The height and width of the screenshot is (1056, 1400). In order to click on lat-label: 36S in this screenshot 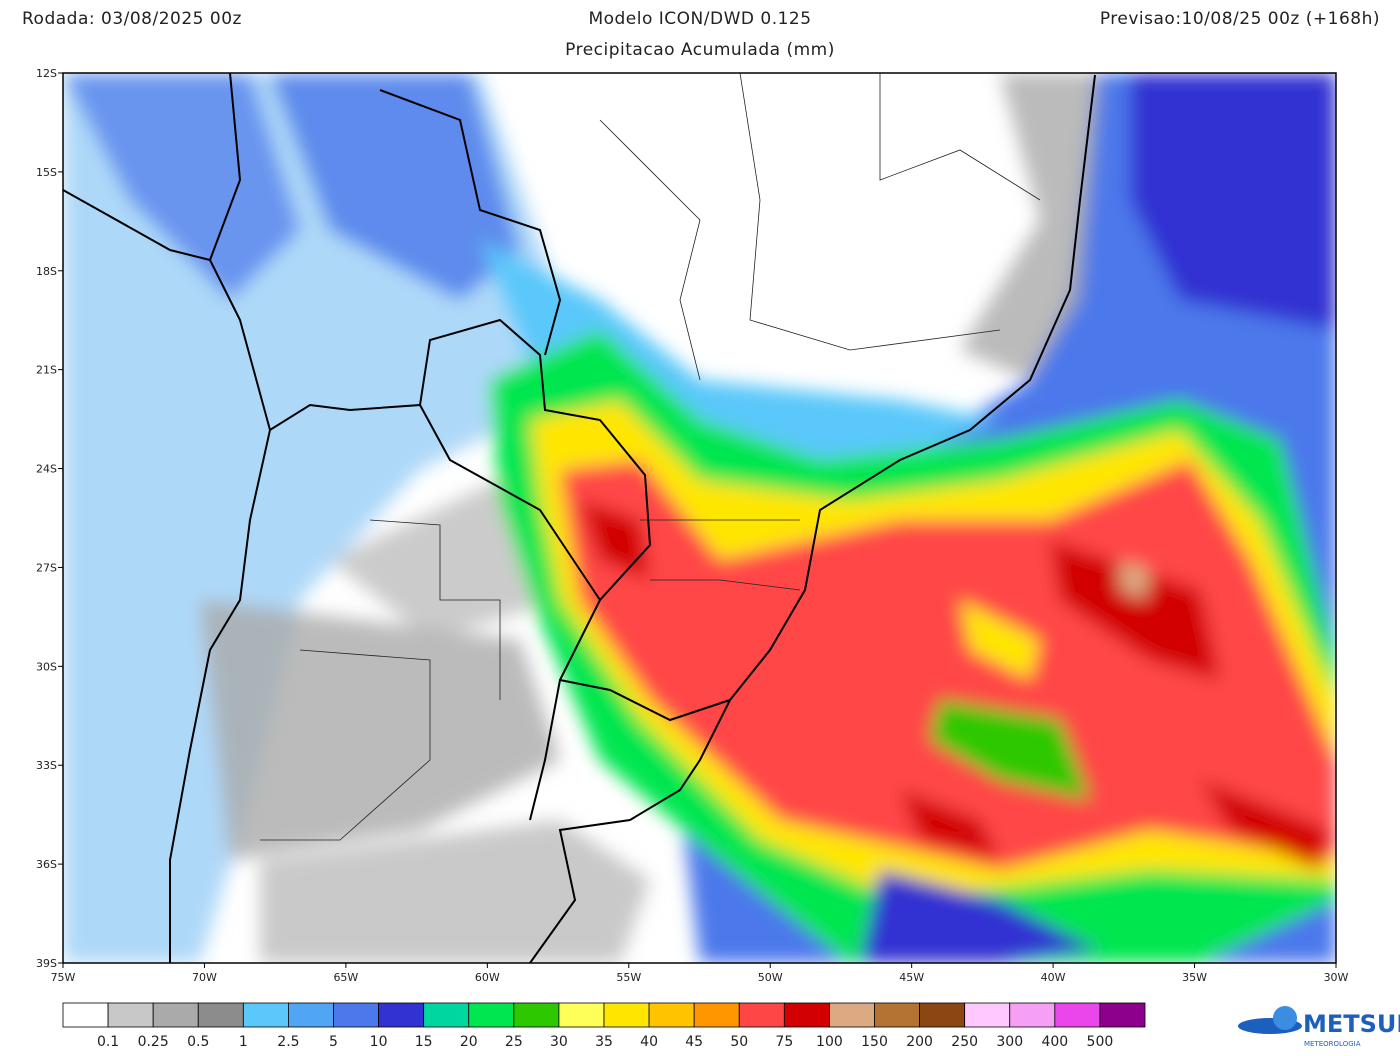, I will do `click(46, 864)`.